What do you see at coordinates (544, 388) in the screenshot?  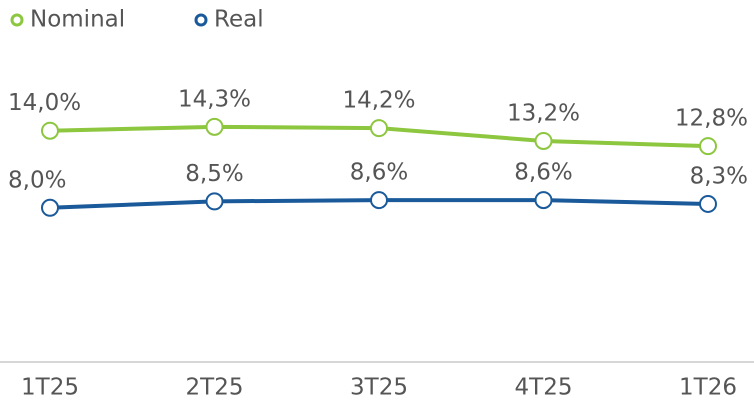 I see `x-tick-label: 4T25` at bounding box center [544, 388].